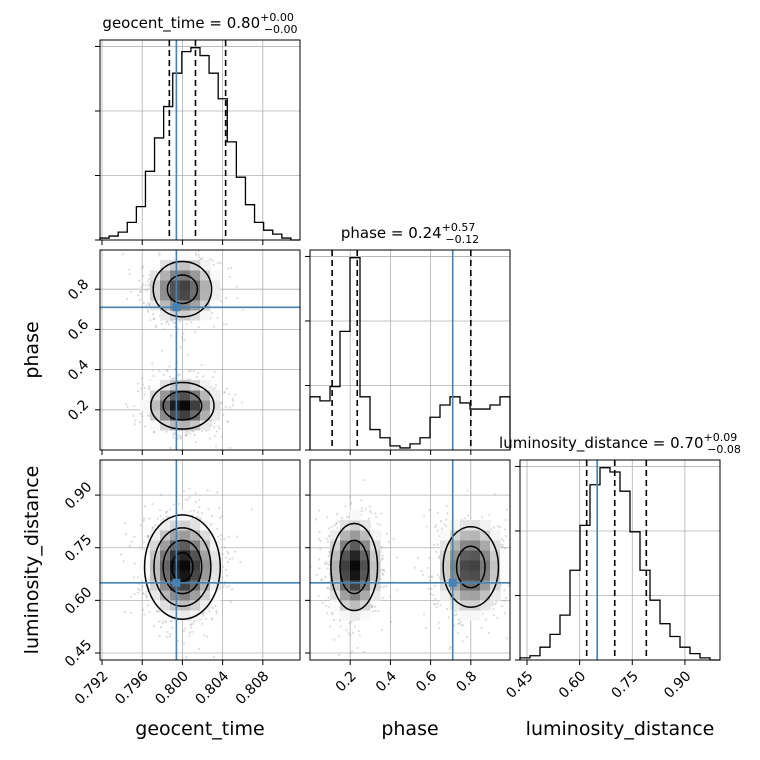  I want to click on x-tick-label: 0.60, so click(572, 684).